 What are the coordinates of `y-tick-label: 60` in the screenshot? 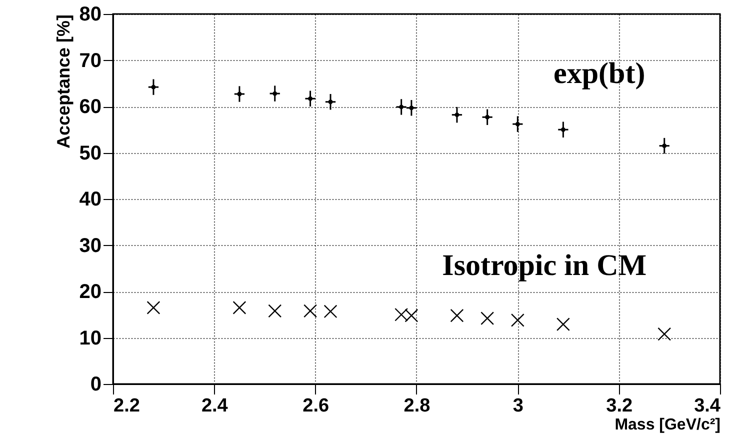 It's located at (90, 107).